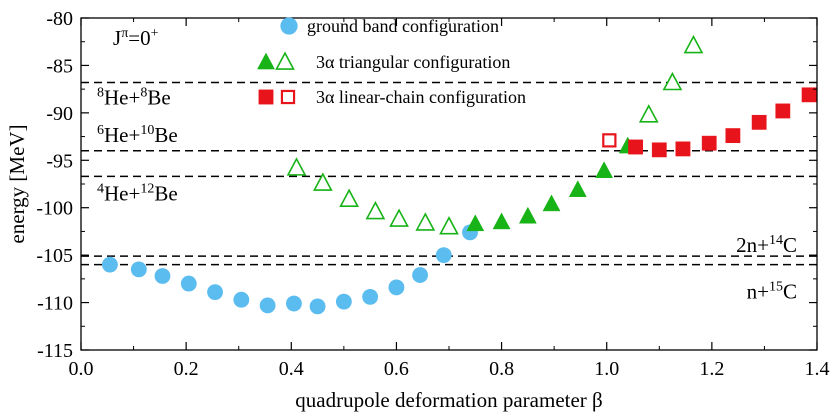 This screenshot has height=417, width=831. What do you see at coordinates (137, 193) in the screenshot?
I see `threshold-label: 4He+12Be` at bounding box center [137, 193].